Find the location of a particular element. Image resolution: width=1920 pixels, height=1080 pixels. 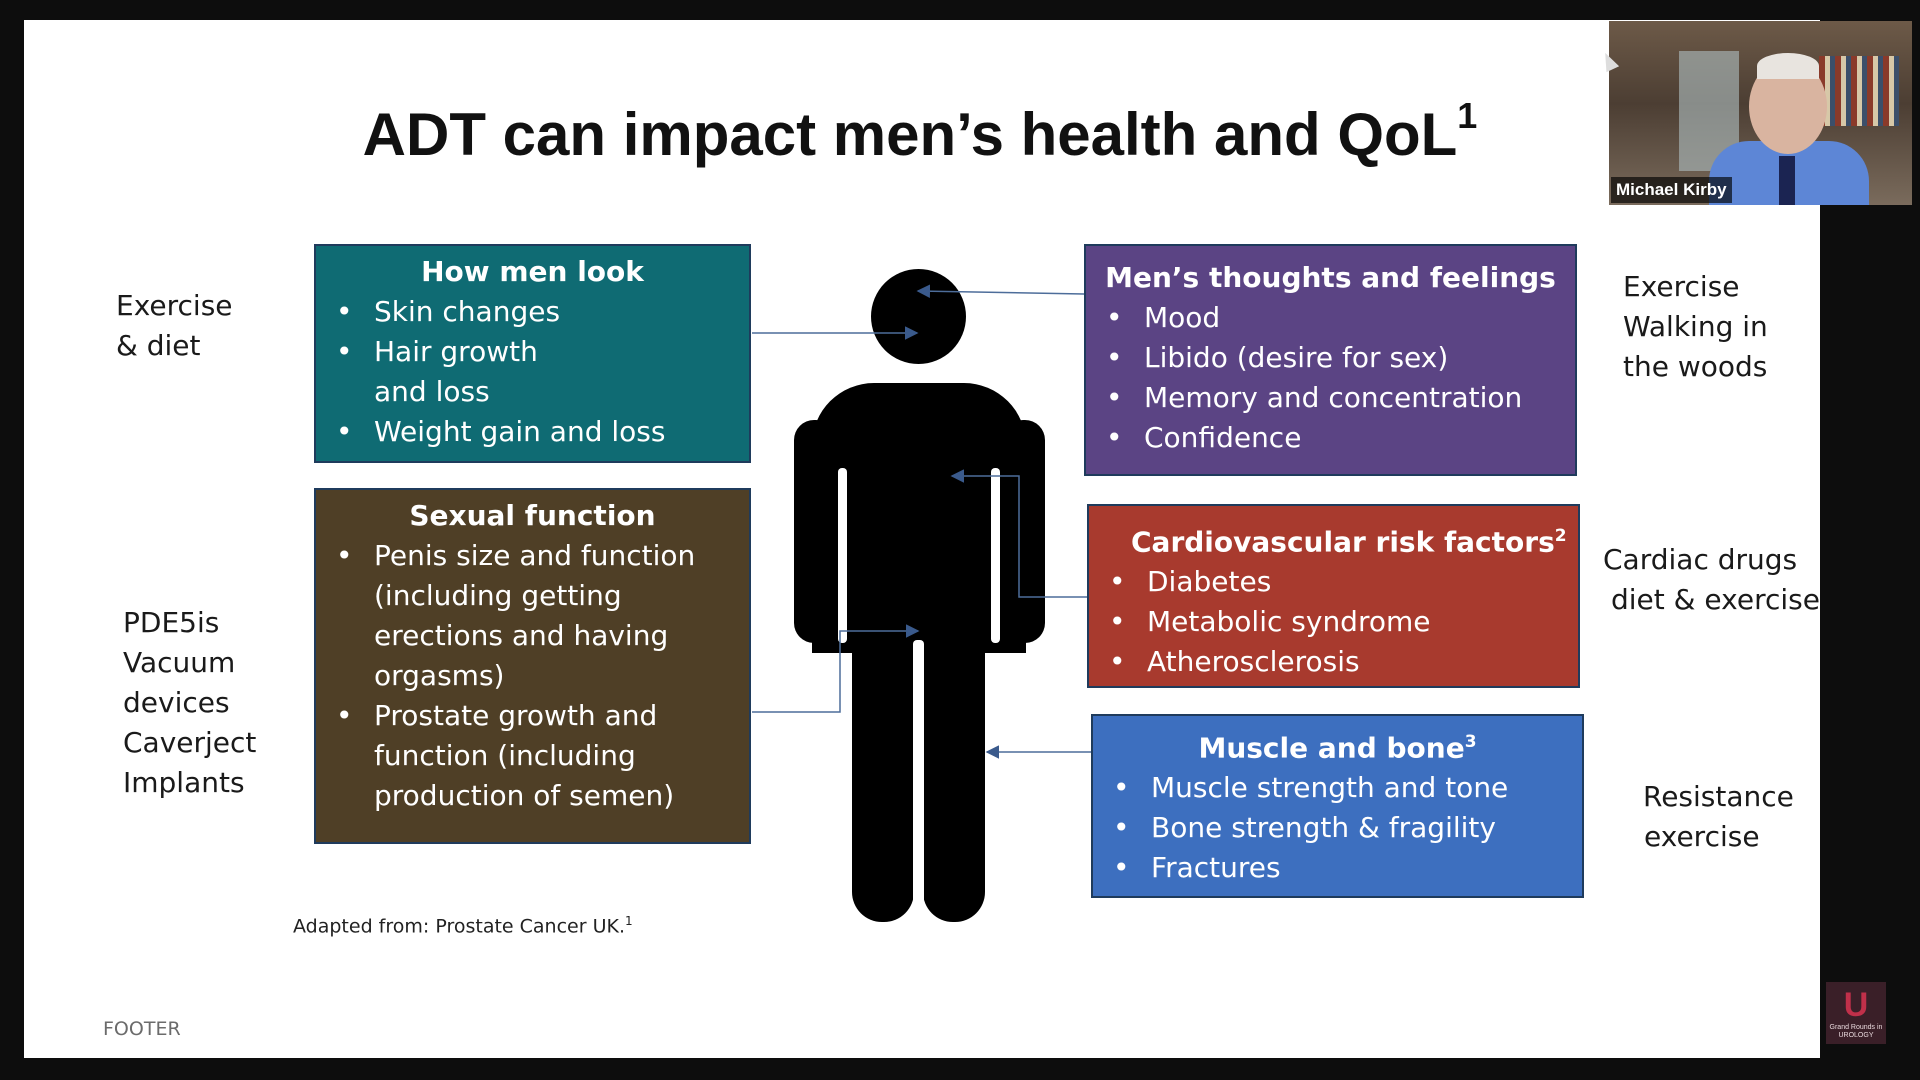

grand-rounds-urology-logo: U Grand Rounds in UROLOGY is located at coordinates (1856, 1013).